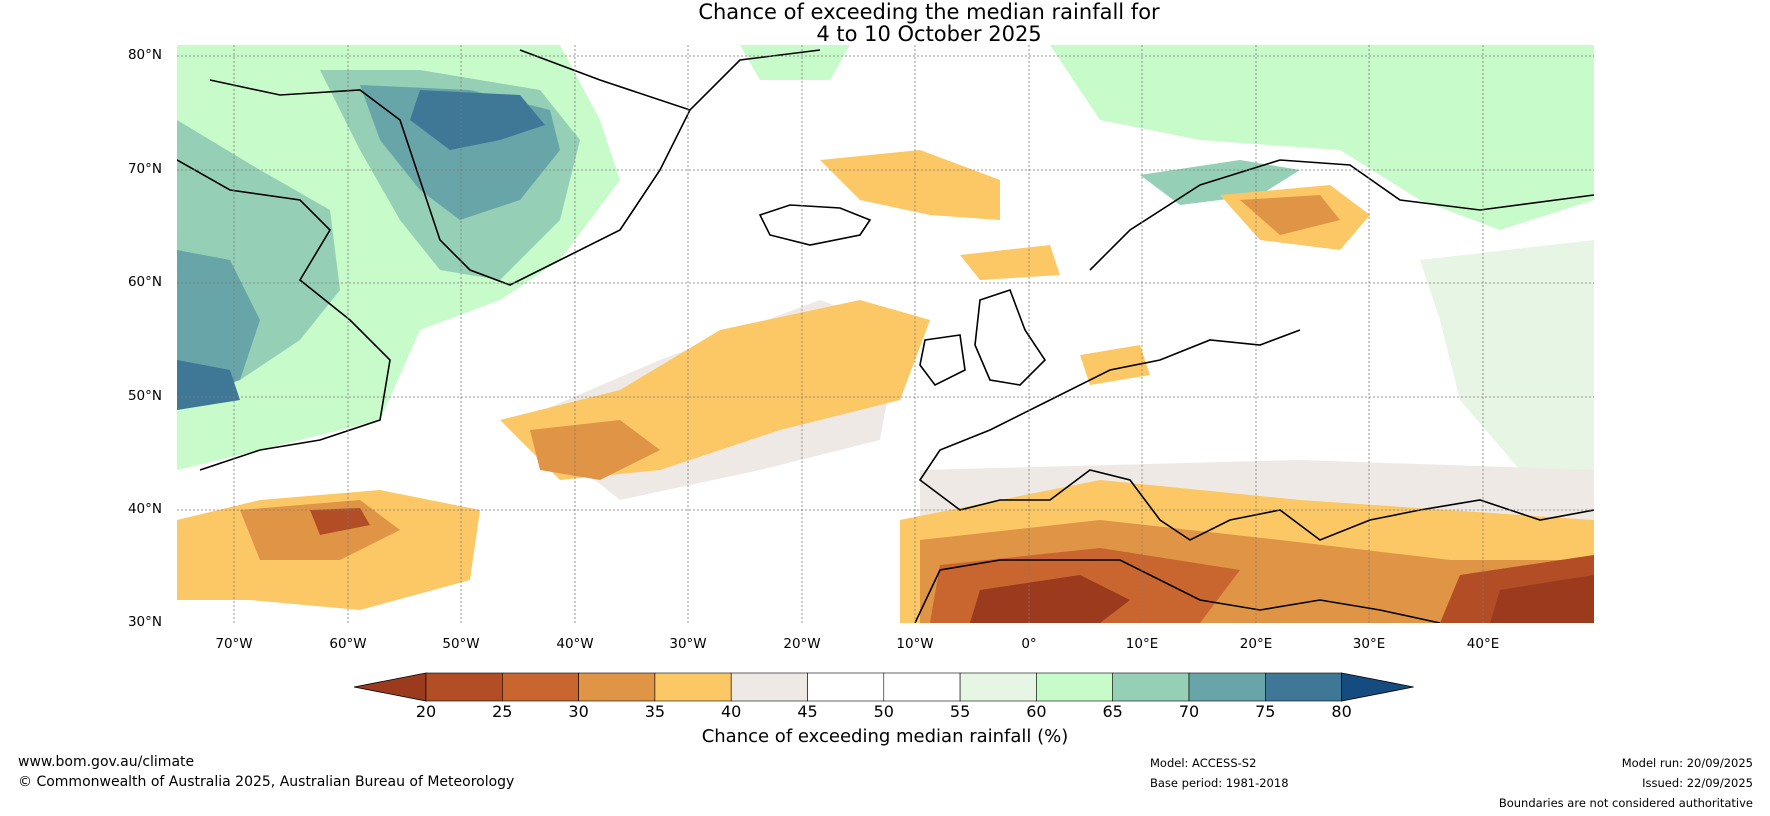 The image size is (1770, 816). What do you see at coordinates (1483, 644) in the screenshot?
I see `lon-label: 40°E` at bounding box center [1483, 644].